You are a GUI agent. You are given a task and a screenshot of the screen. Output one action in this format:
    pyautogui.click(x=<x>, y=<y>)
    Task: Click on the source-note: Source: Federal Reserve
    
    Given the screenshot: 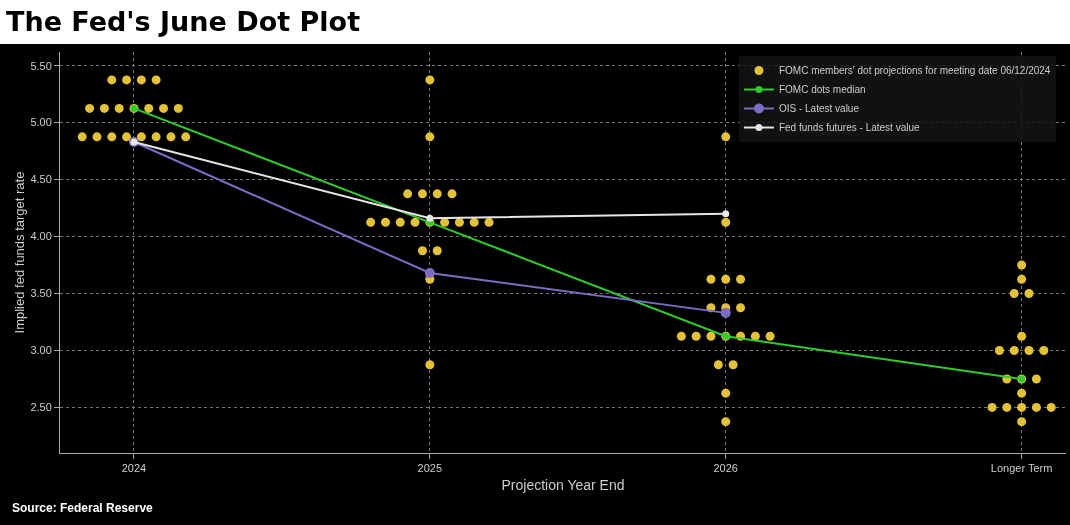 What is the action you would take?
    pyautogui.click(x=83, y=508)
    